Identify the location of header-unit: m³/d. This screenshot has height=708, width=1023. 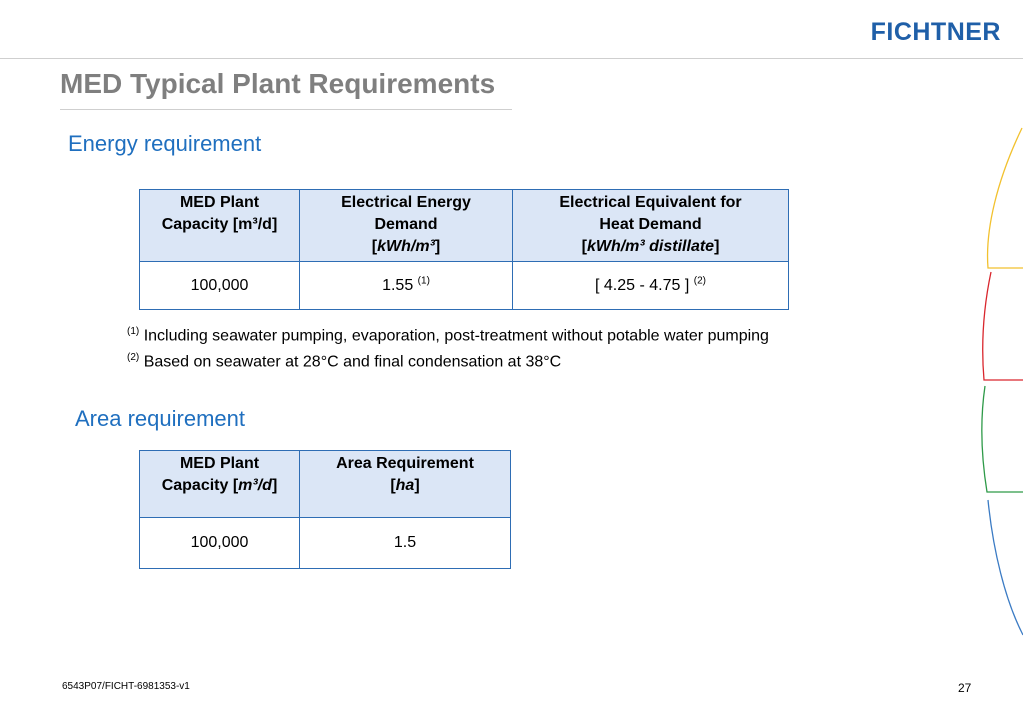
(255, 485).